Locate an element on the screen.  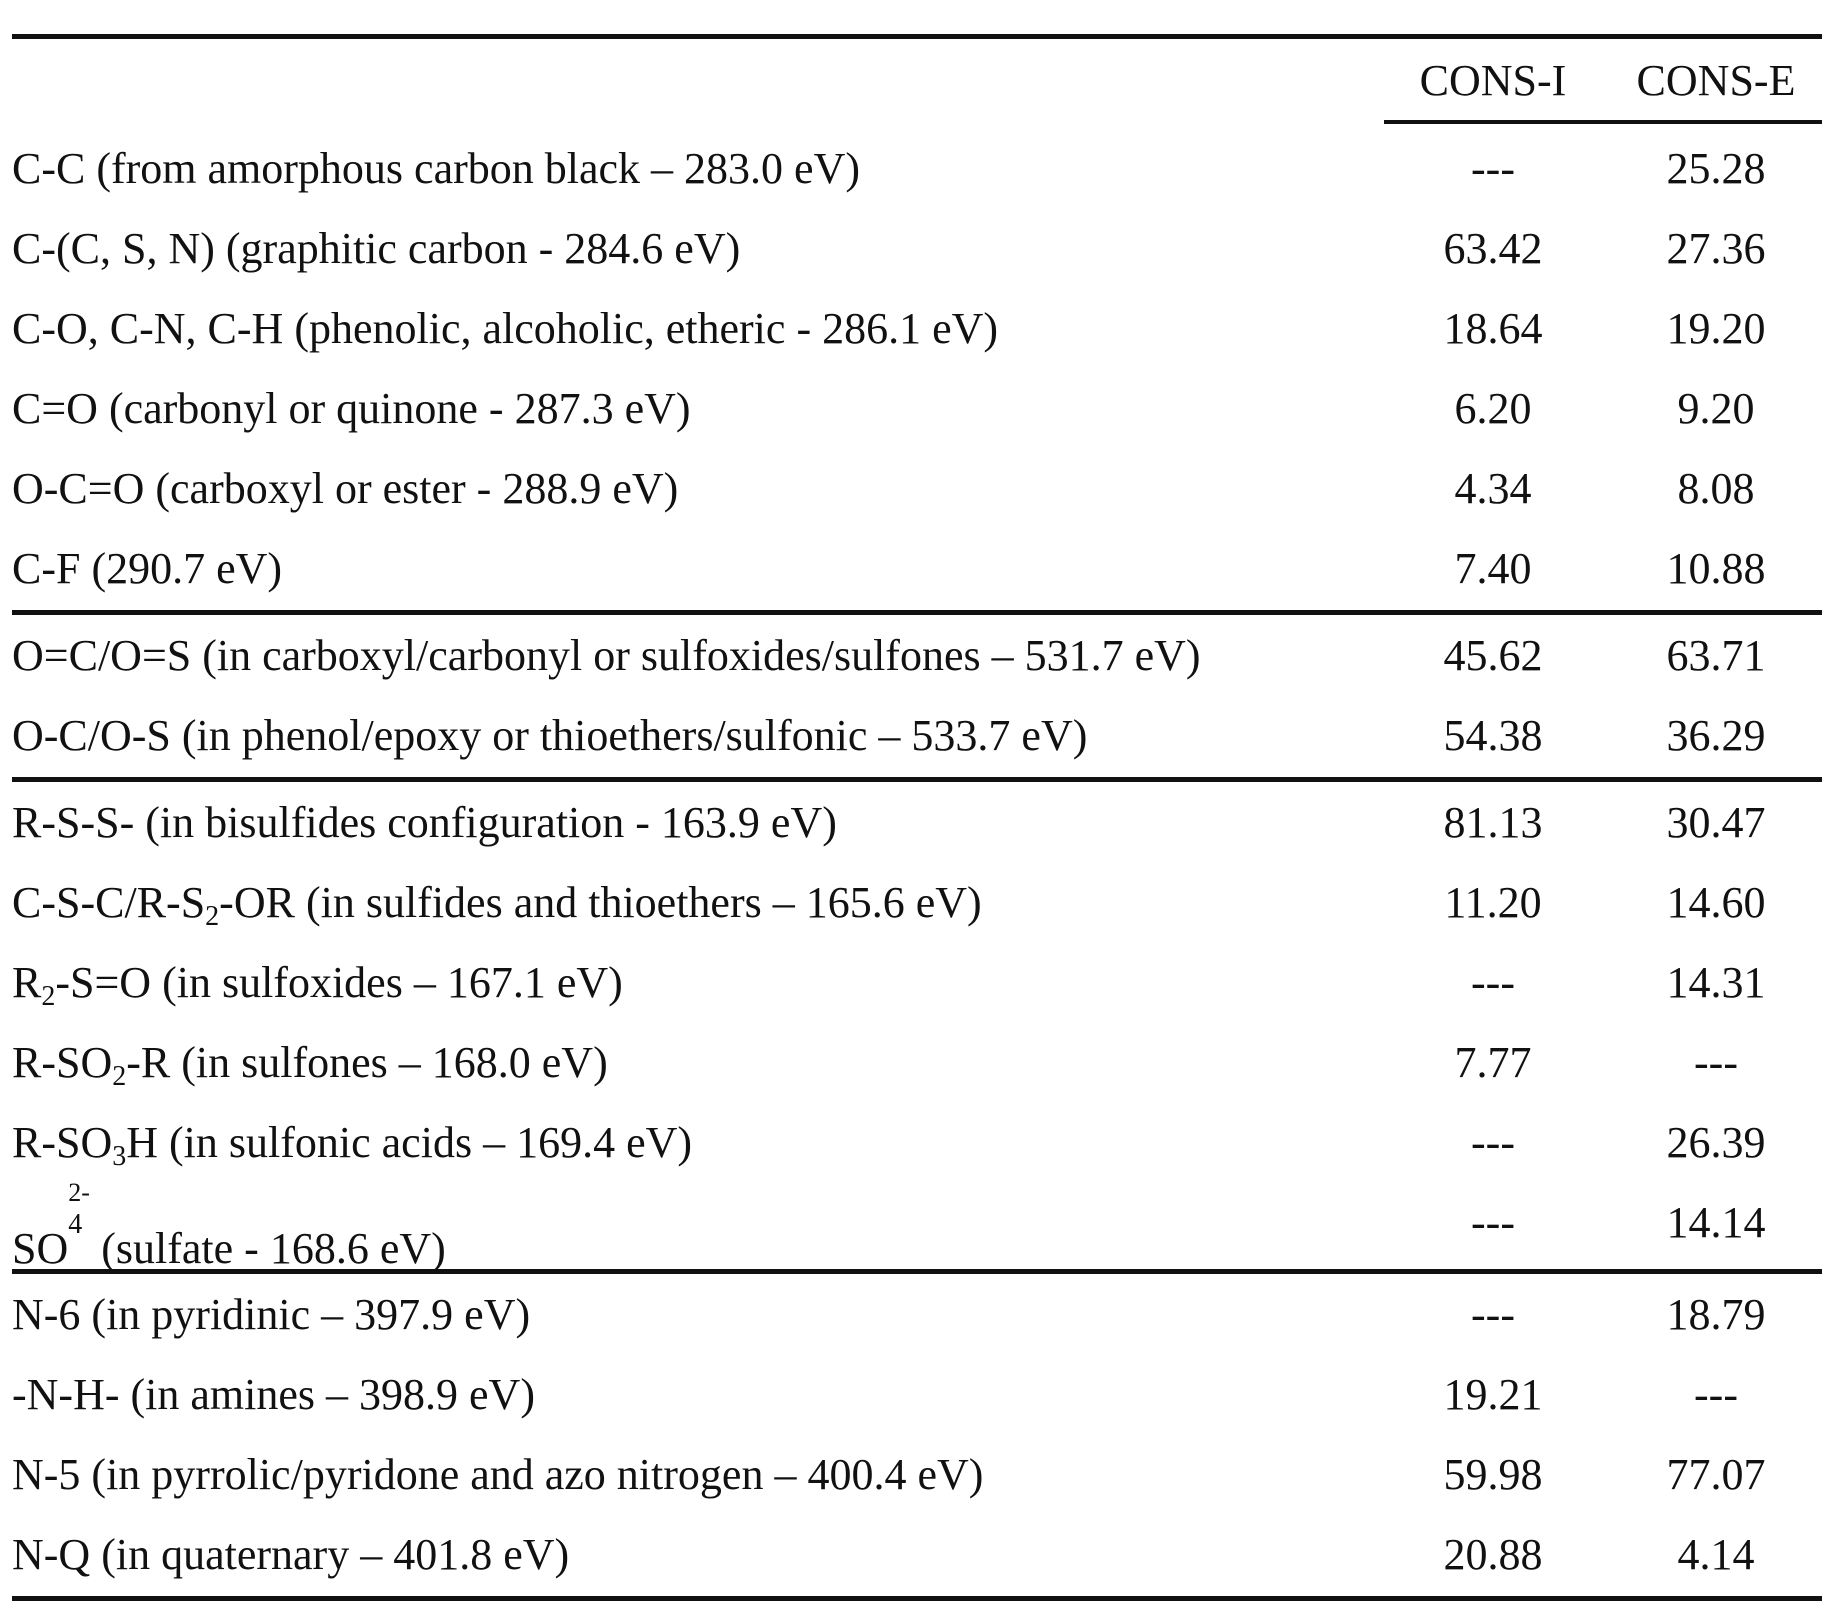
column-header-cons-i: CONS-I is located at coordinates (1493, 80).